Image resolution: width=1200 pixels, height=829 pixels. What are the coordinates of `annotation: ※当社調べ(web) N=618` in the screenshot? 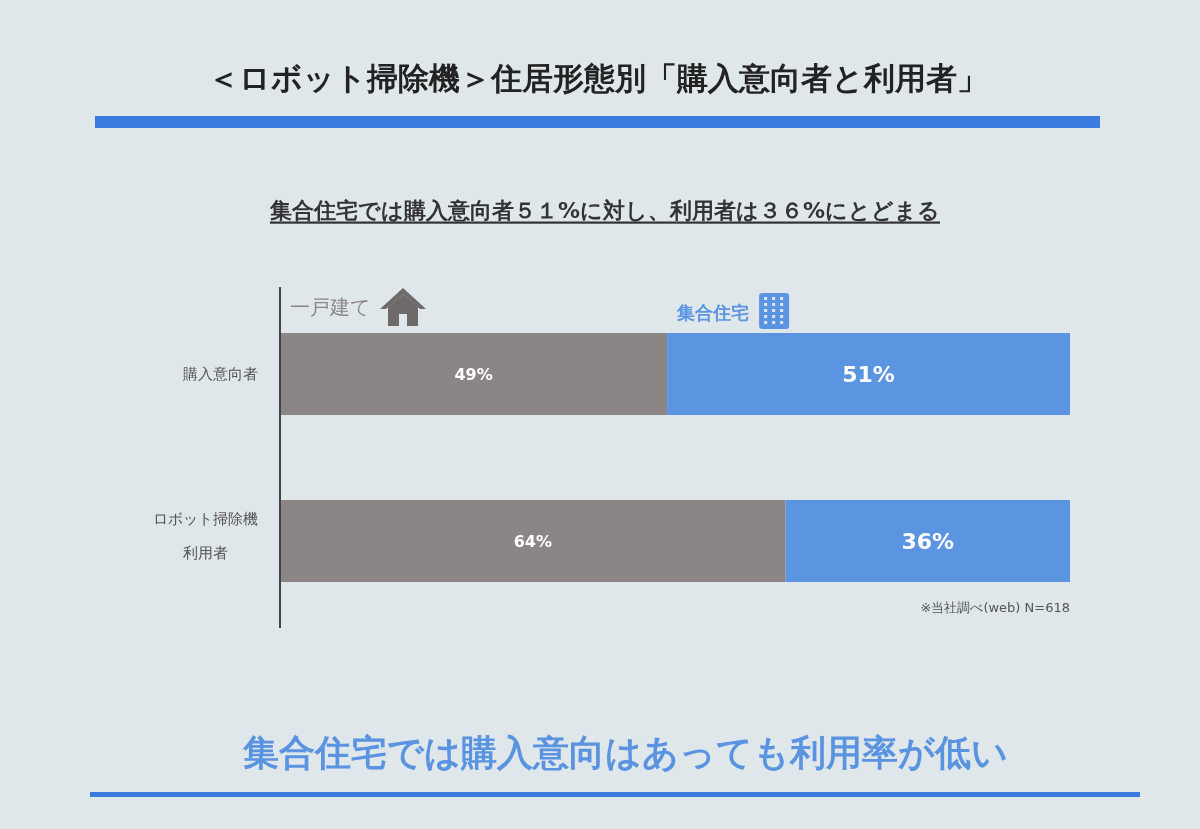 It's located at (995, 607).